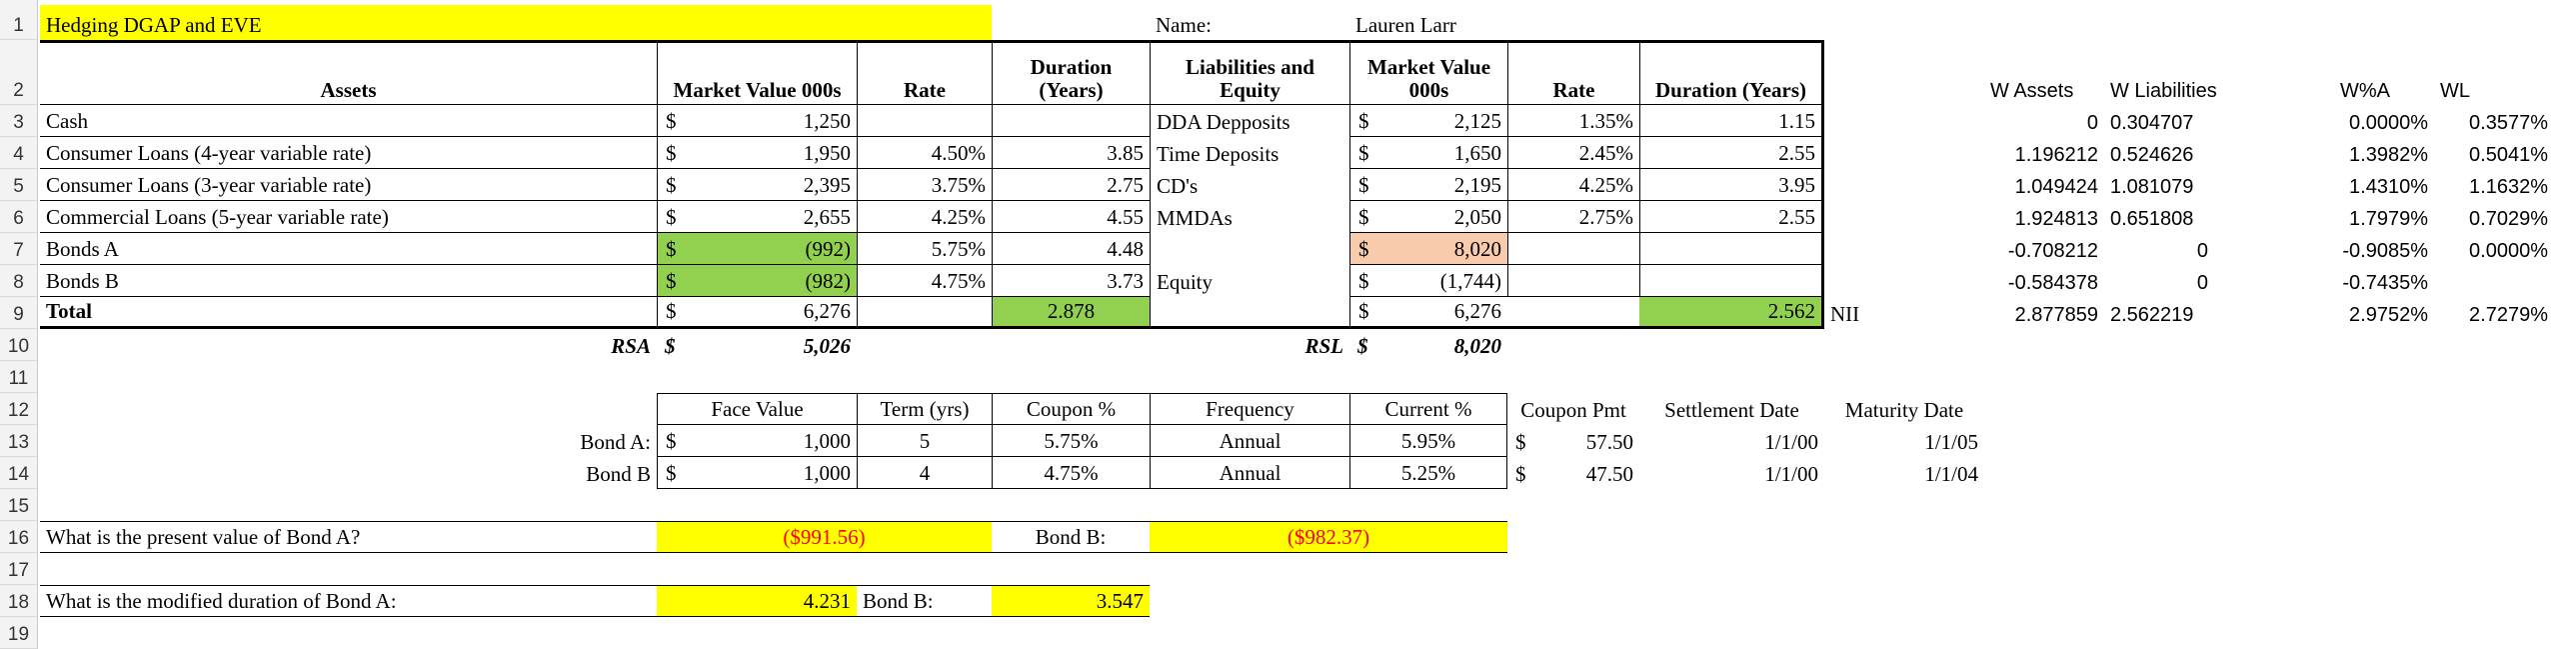 The image size is (2576, 649). Describe the element at coordinates (1071, 313) in the screenshot. I see `total-duration: 2.878` at that location.